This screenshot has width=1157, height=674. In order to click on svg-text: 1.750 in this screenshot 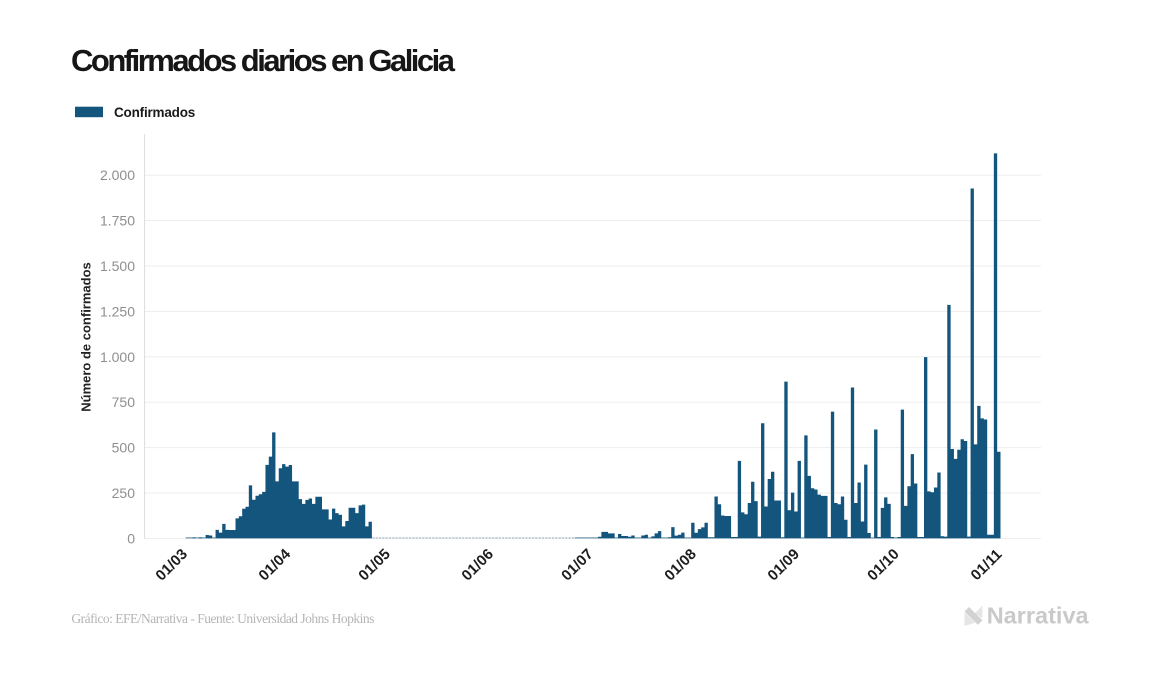, I will do `click(117, 221)`.